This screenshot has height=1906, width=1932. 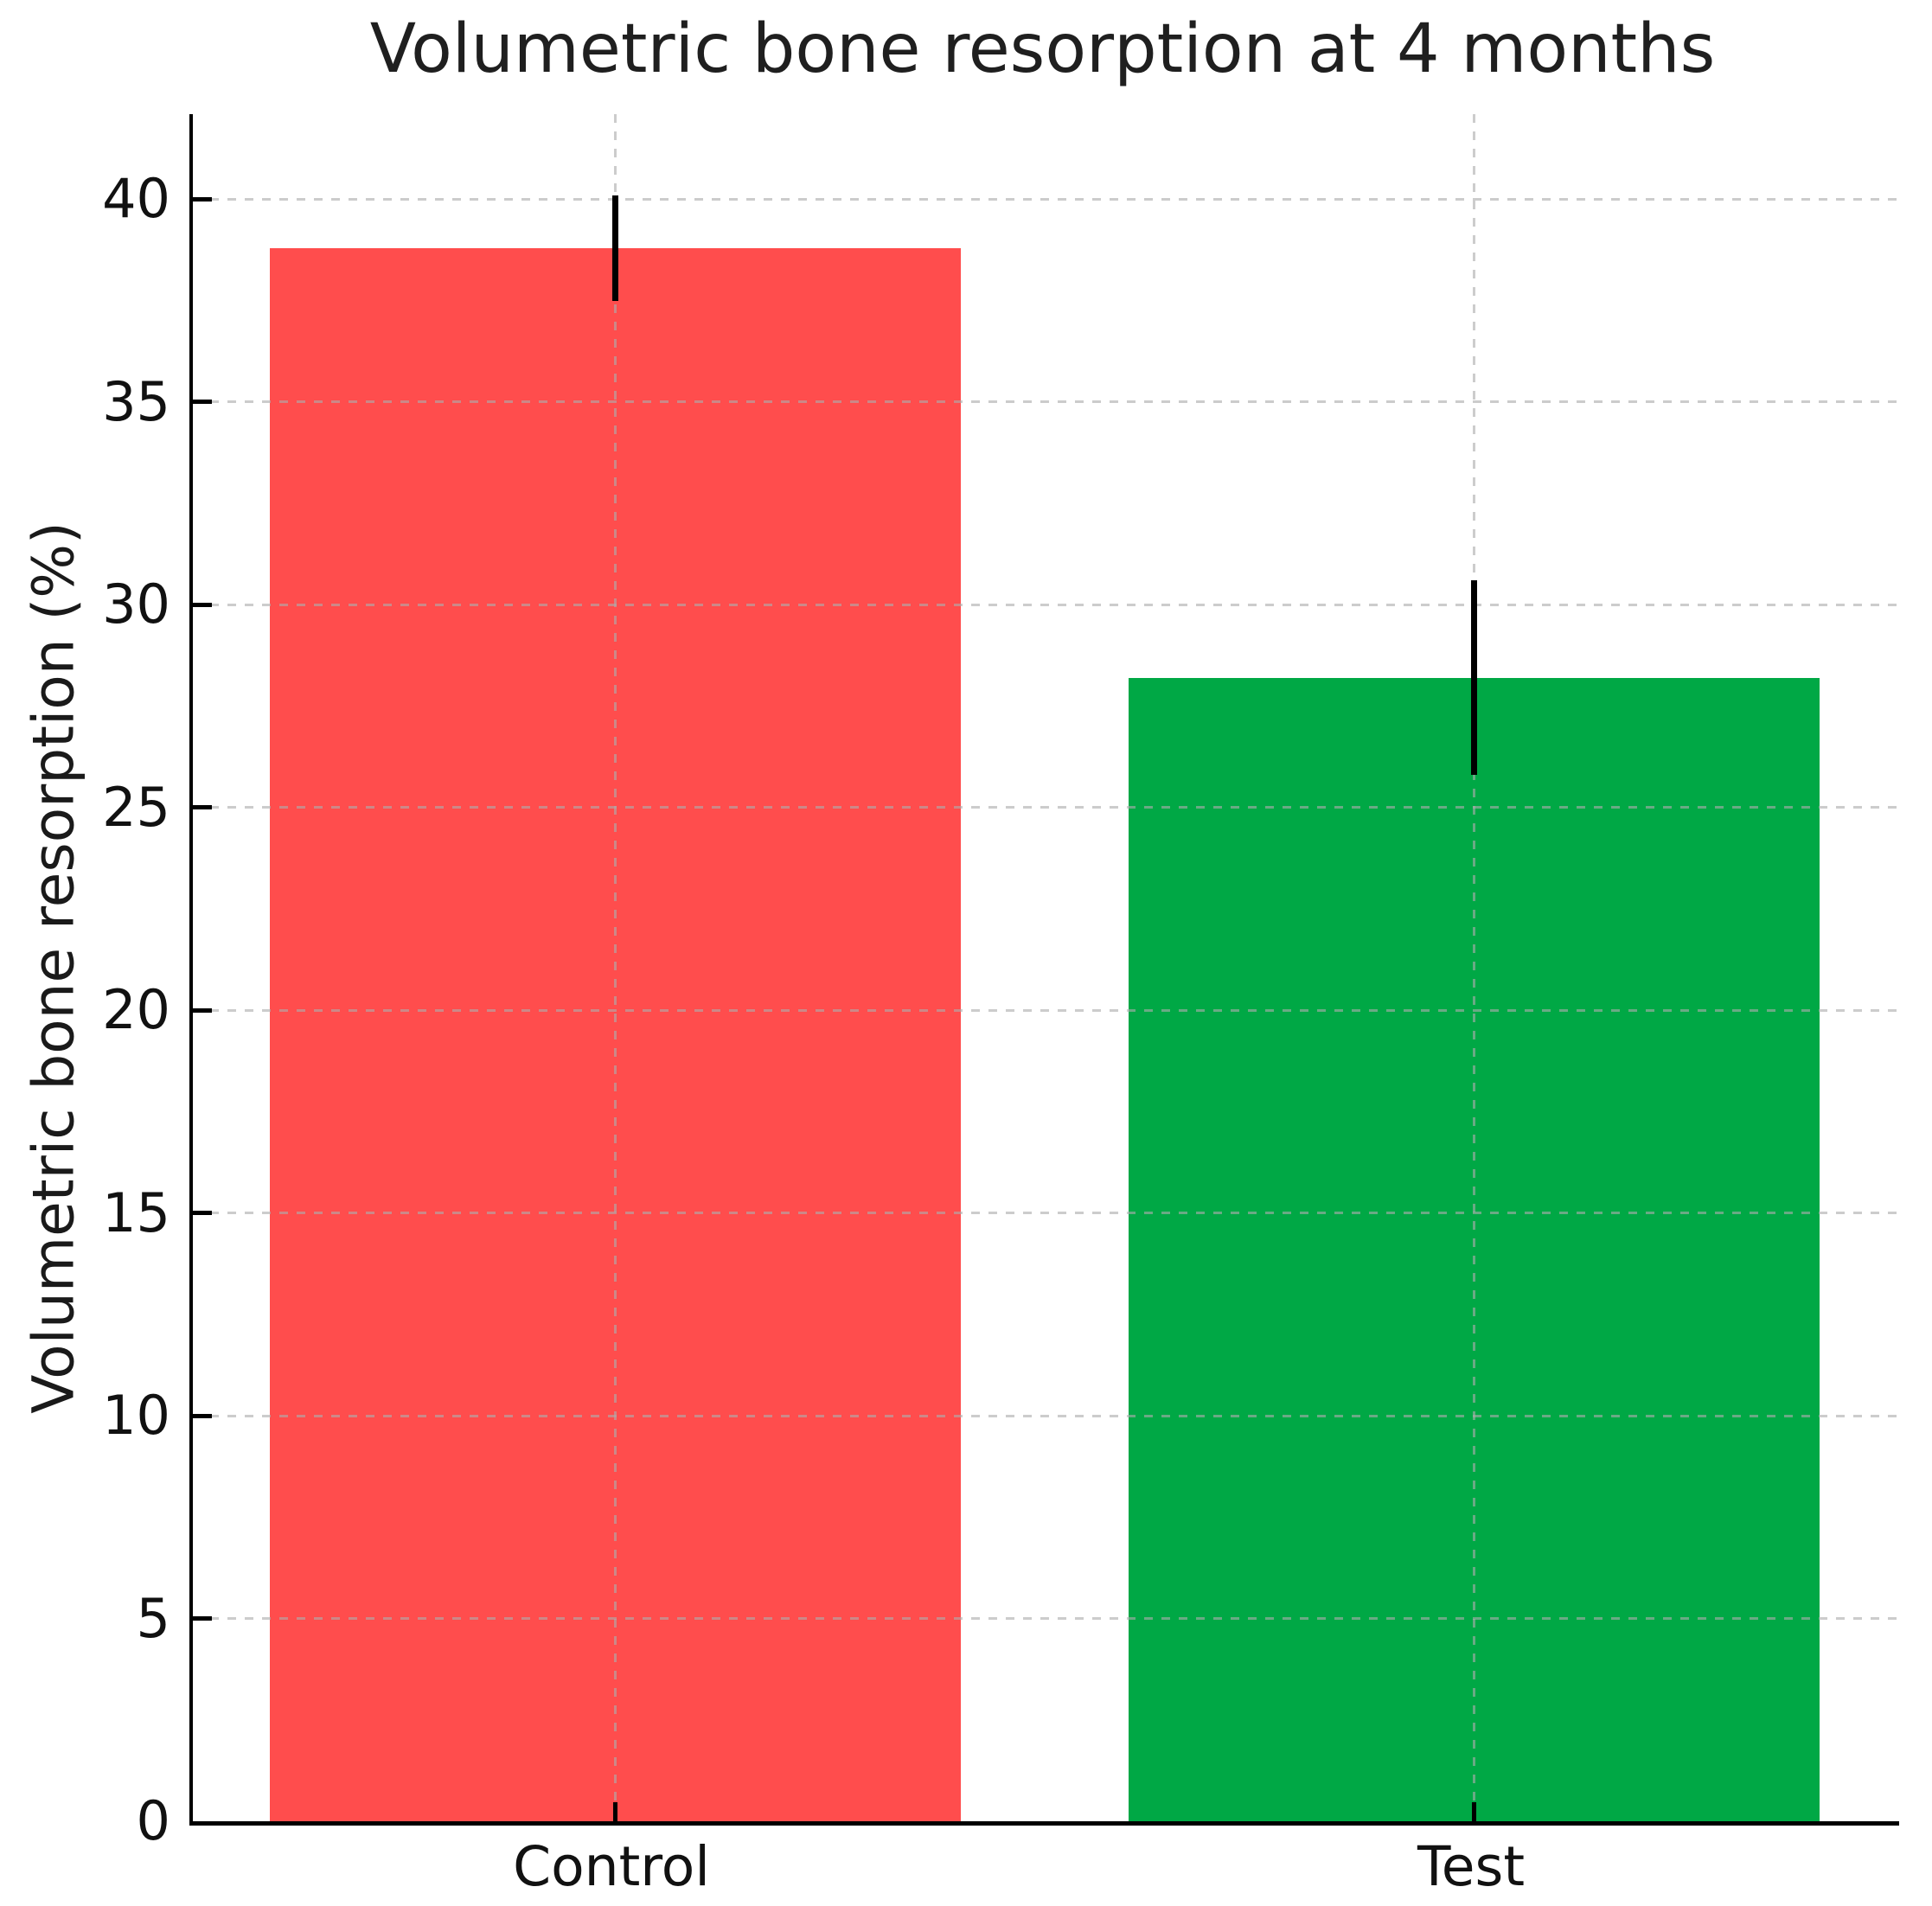 I want to click on y-tick-label-5: 5, so click(x=153, y=1618).